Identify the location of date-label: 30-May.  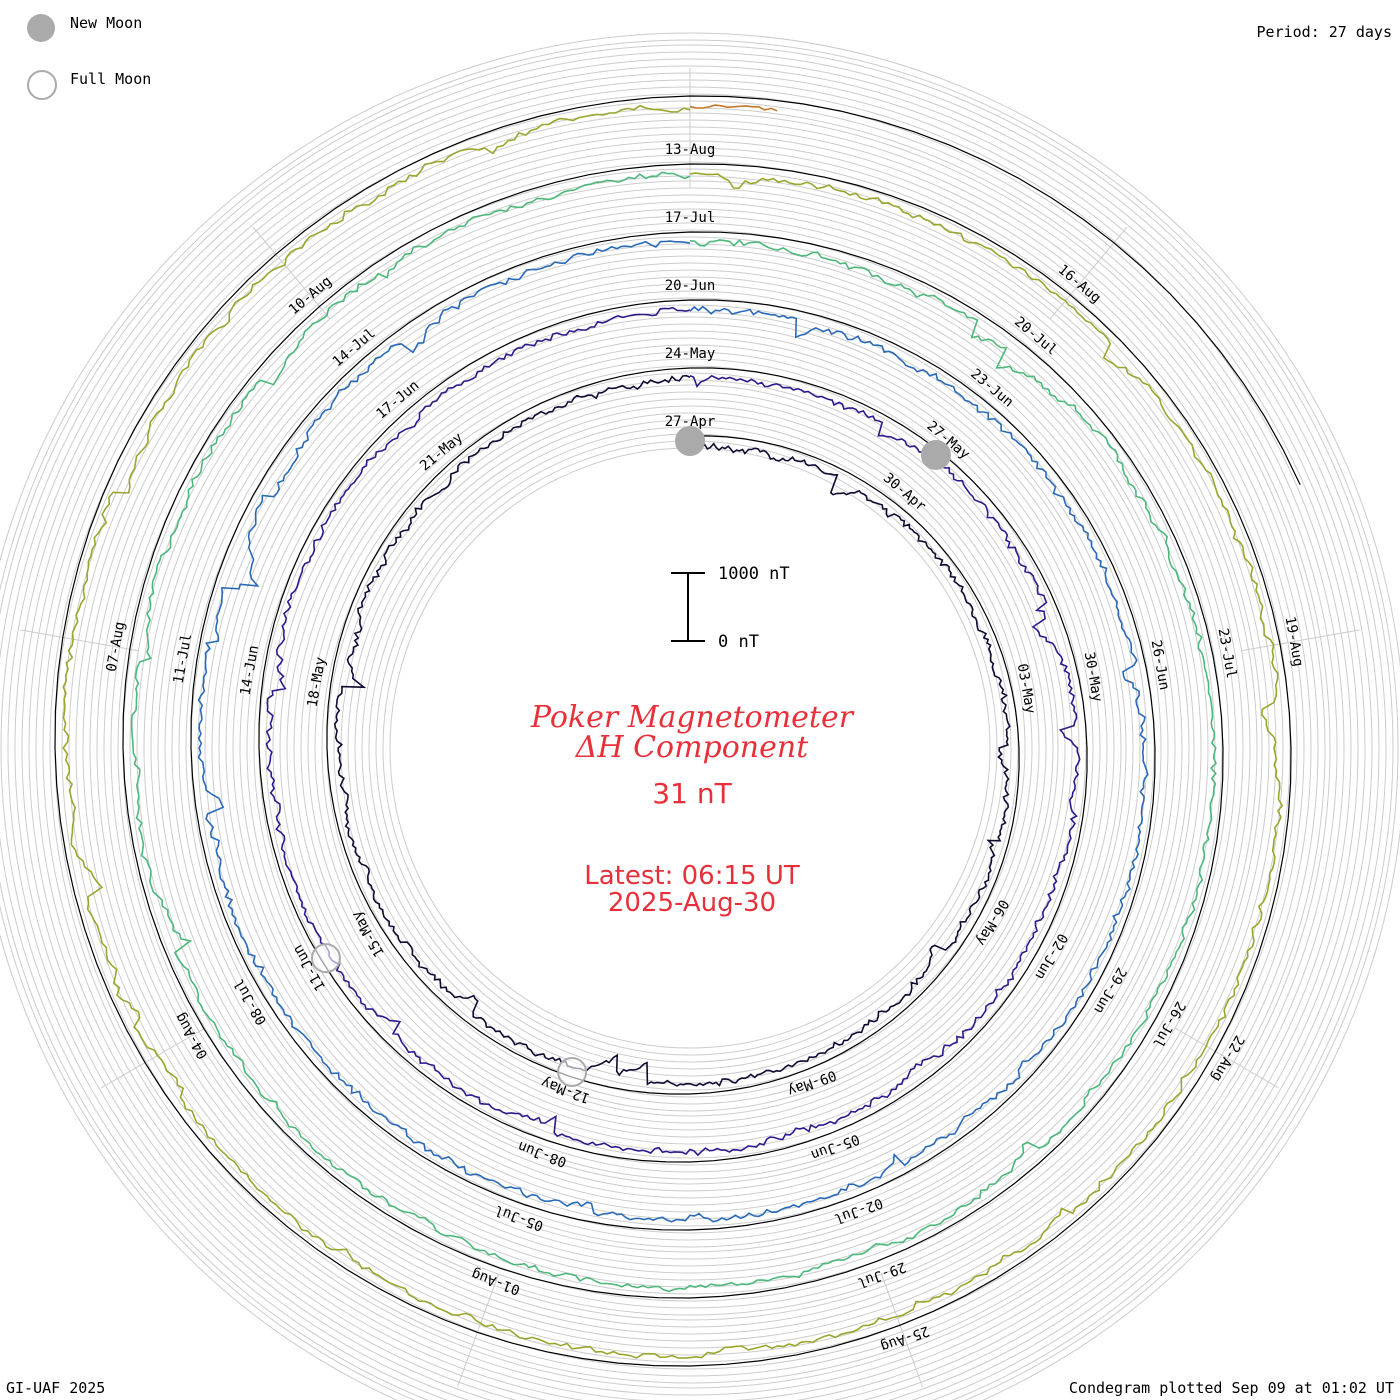
(1093, 677).